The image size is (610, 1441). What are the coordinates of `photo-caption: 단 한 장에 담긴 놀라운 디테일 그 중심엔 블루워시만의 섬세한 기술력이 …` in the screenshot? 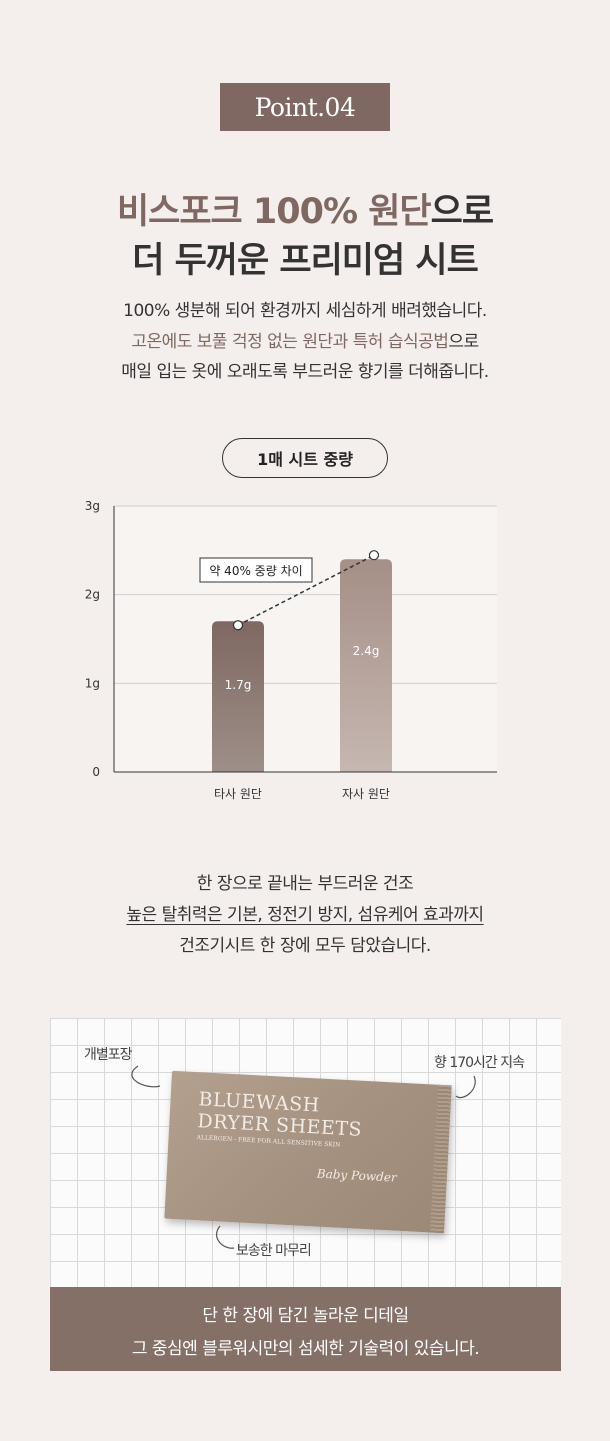 It's located at (305, 1329).